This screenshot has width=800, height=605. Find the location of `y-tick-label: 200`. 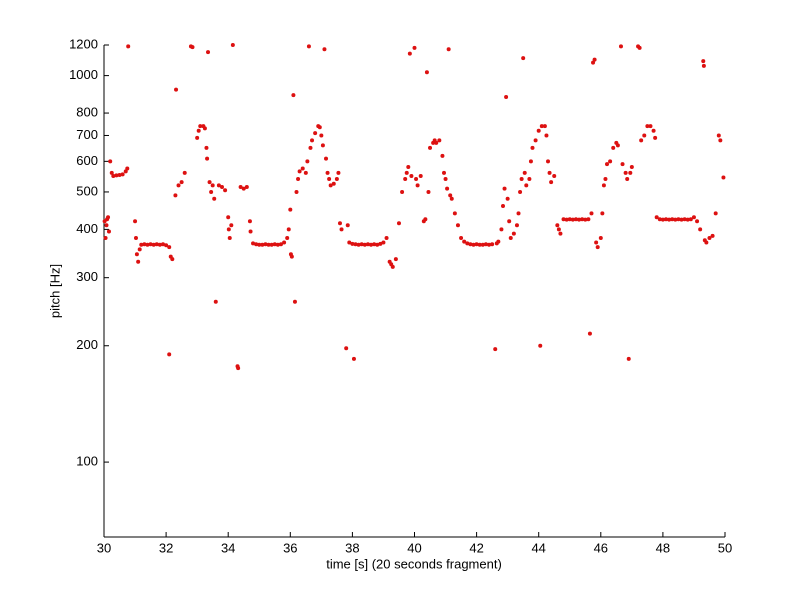

y-tick-label: 200 is located at coordinates (87, 344).